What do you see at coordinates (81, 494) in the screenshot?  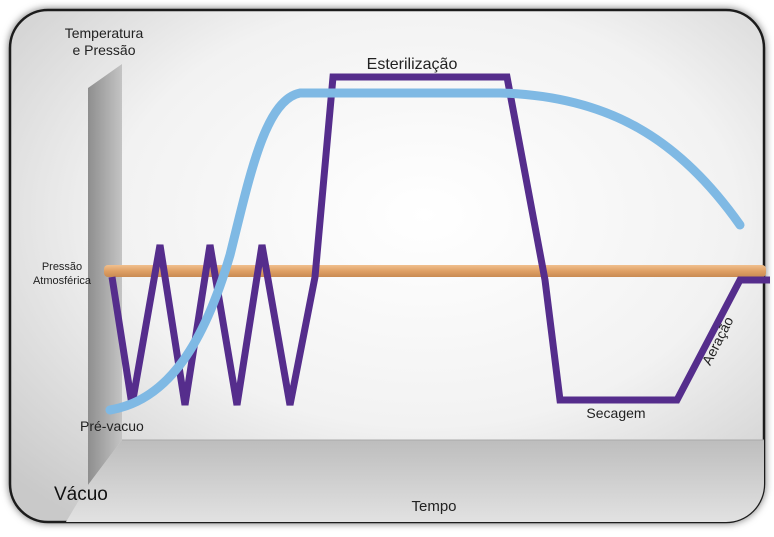 I see `vacuo-label: Vácuo` at bounding box center [81, 494].